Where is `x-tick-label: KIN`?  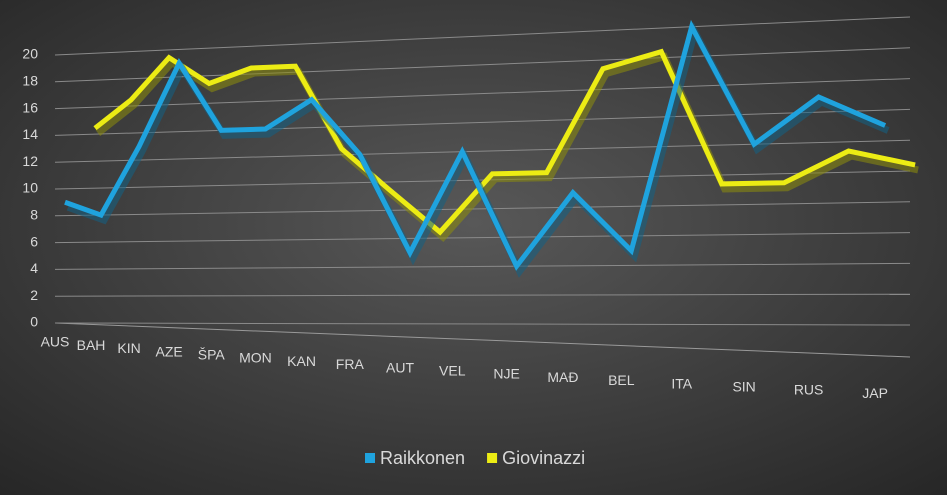
x-tick-label: KIN is located at coordinates (128, 348).